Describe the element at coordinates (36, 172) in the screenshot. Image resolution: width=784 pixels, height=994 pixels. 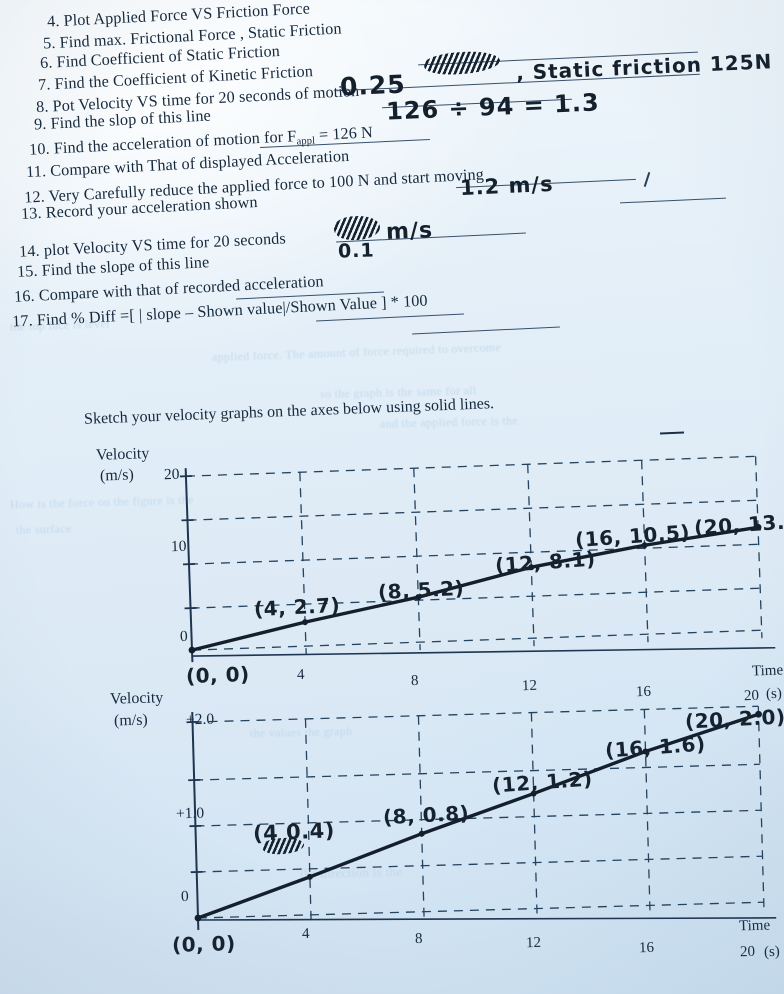
I see `question-number: 11.` at that location.